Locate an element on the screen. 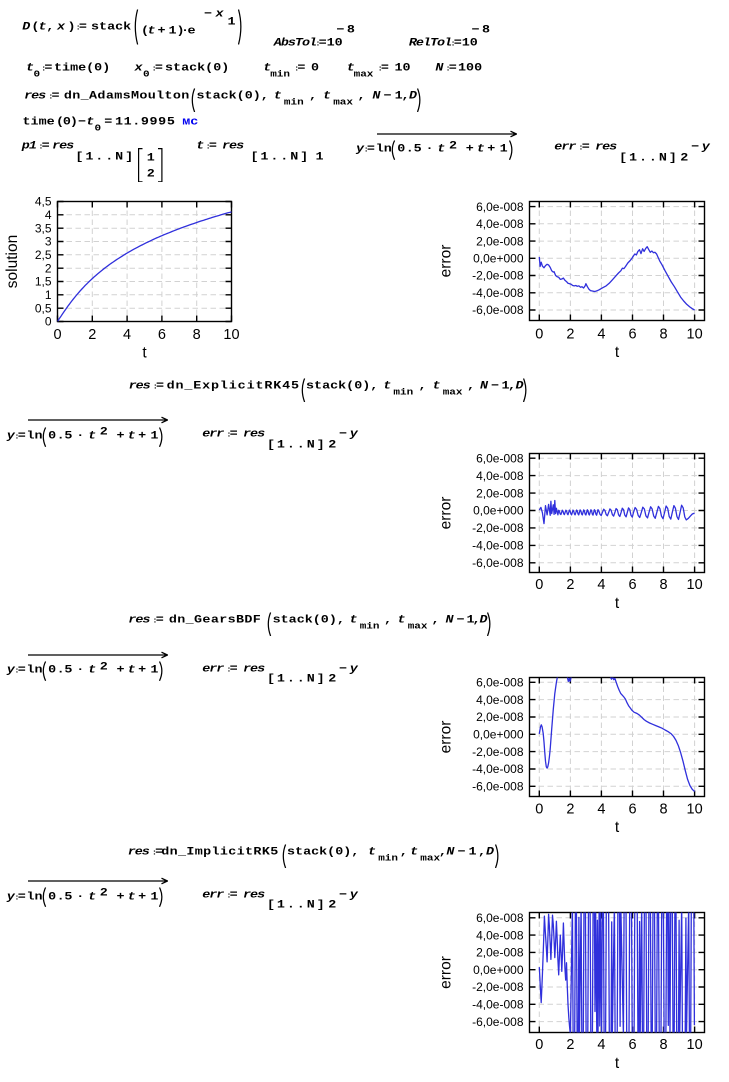  svg-text: 3,5 is located at coordinates (43, 228).